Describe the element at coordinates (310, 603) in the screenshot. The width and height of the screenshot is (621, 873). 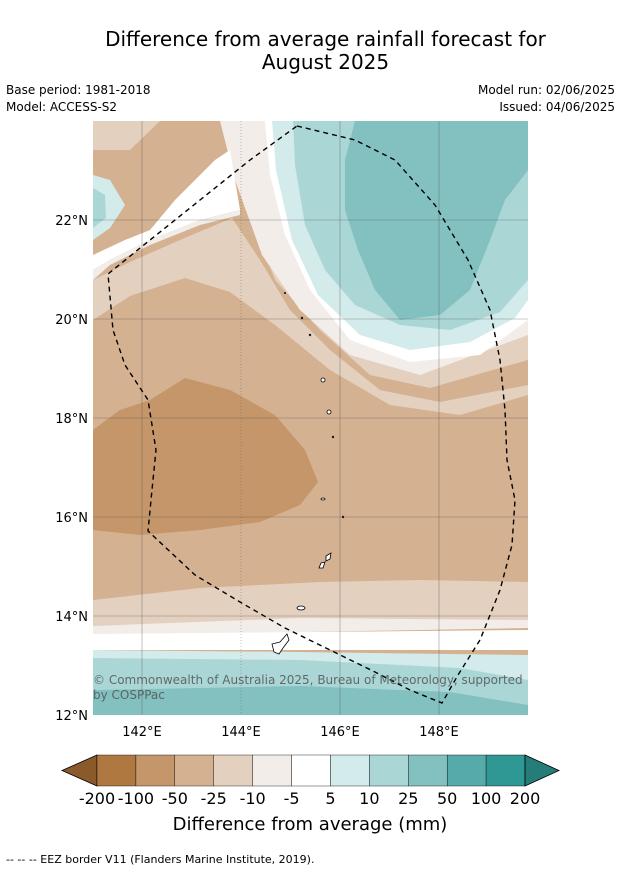
I see `band-minus-10-south` at that location.